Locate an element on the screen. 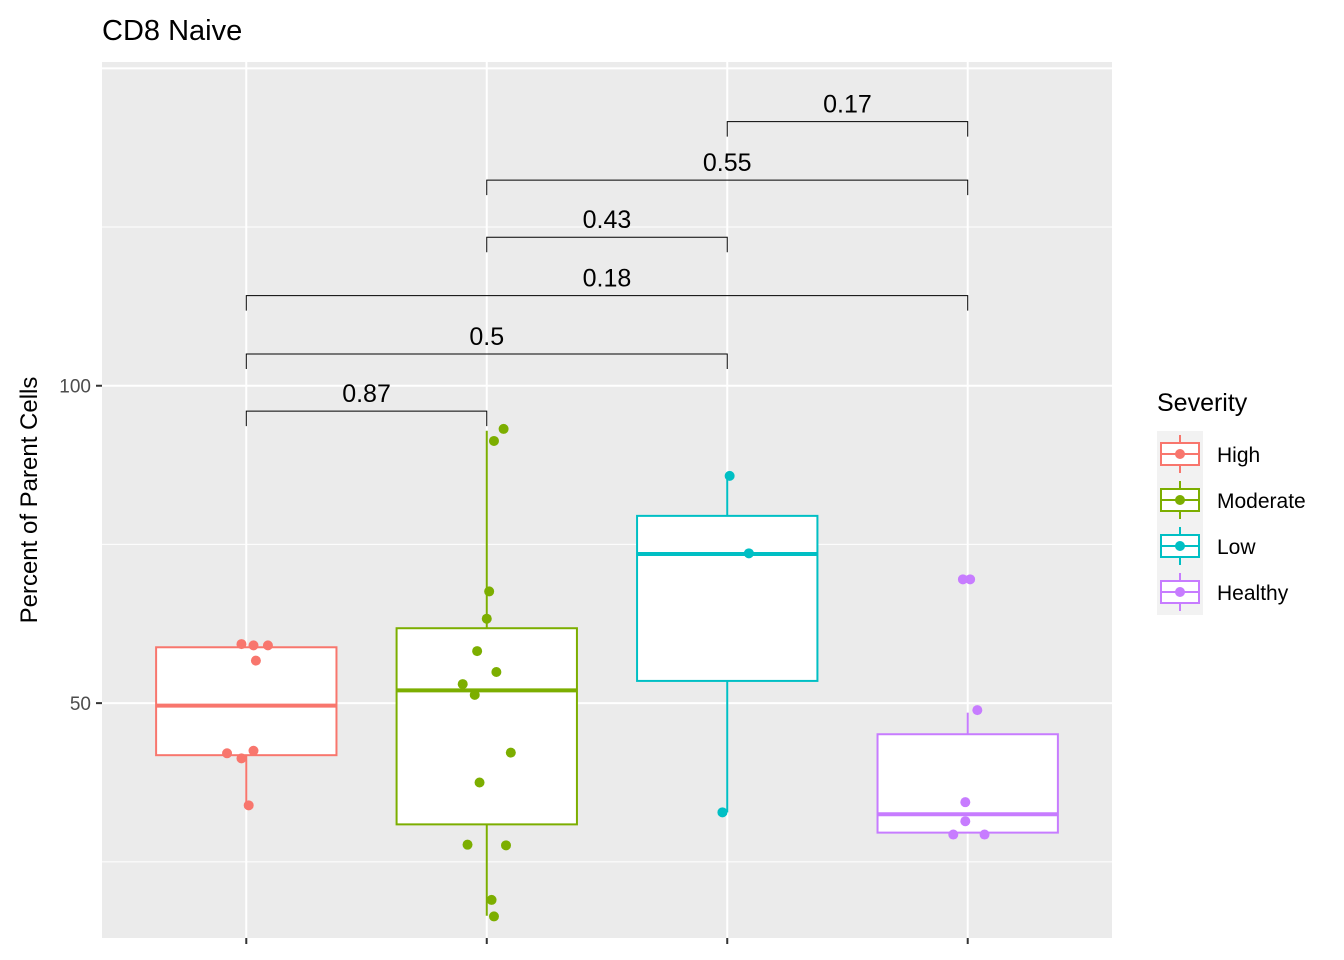 The height and width of the screenshot is (960, 1344). legend: Severity High Moderate Low Healthy is located at coordinates (1231, 502).